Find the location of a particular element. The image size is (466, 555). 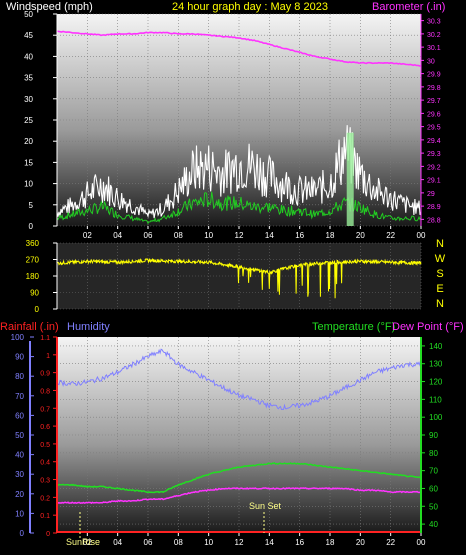

windspeed-tick-label: 25 is located at coordinates (28, 120).